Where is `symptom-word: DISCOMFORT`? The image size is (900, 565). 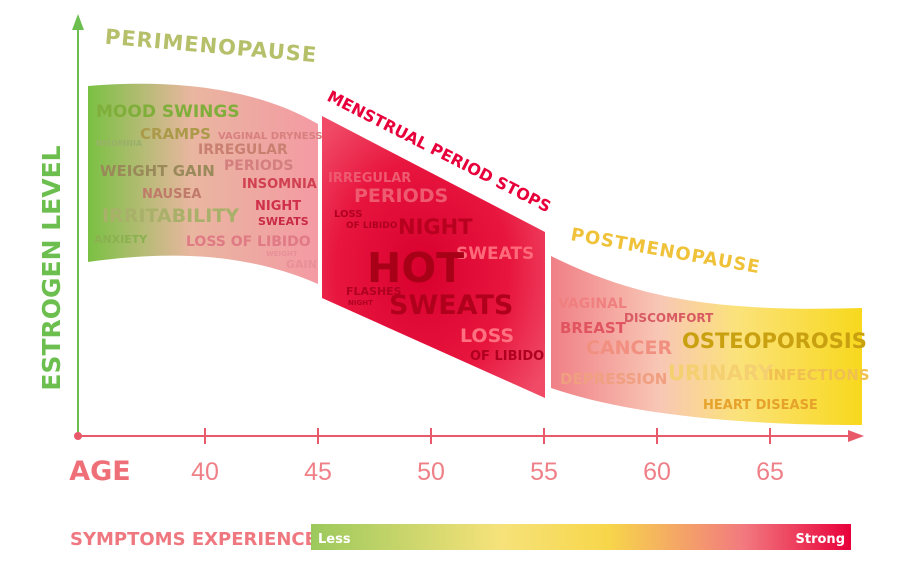
symptom-word: DISCOMFORT is located at coordinates (669, 318).